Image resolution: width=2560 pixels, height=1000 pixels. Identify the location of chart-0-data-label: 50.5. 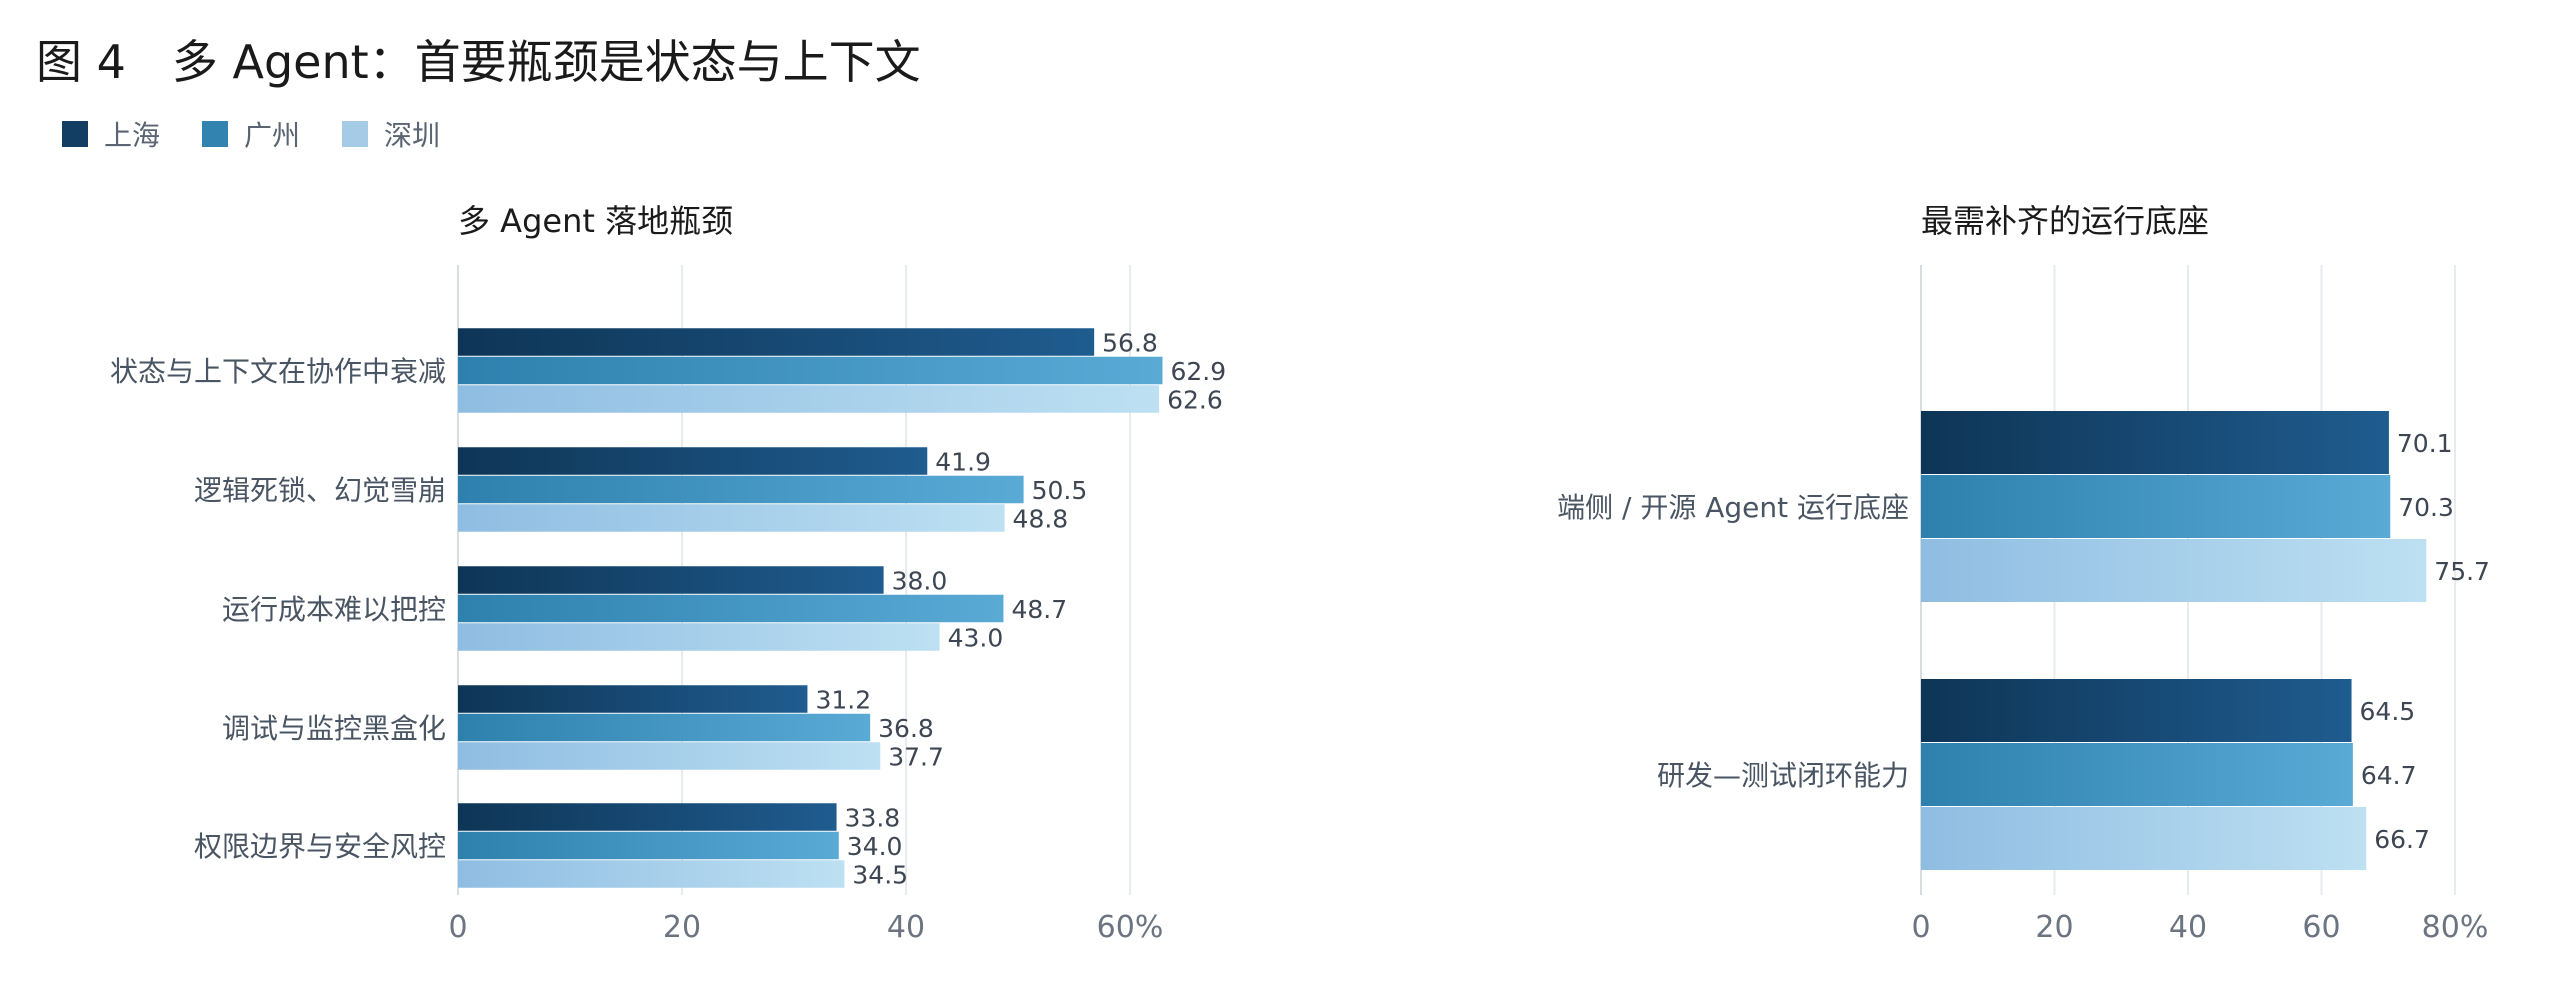
(1060, 490).